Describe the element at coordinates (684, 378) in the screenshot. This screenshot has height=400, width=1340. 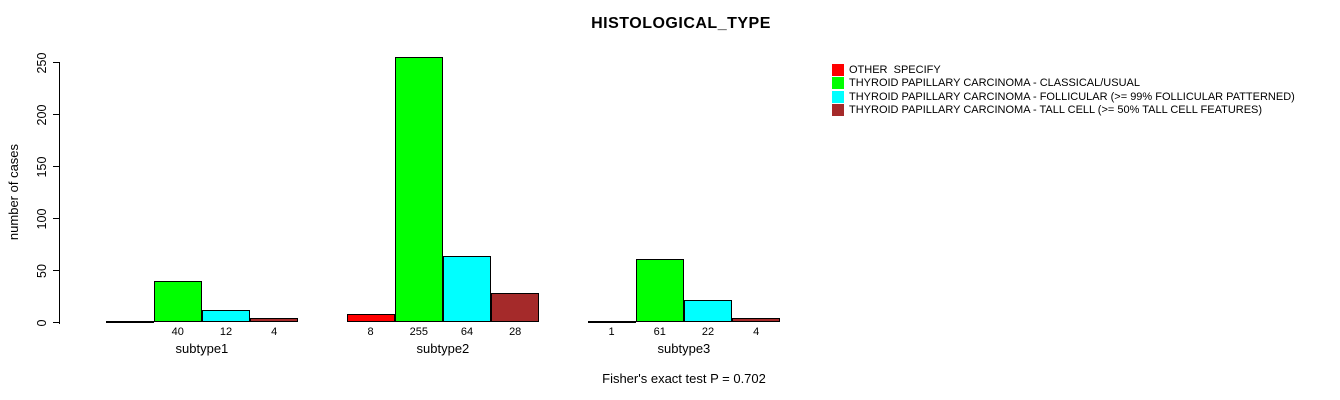
I see `footnote: Fisher's exact test P = 0.702` at that location.